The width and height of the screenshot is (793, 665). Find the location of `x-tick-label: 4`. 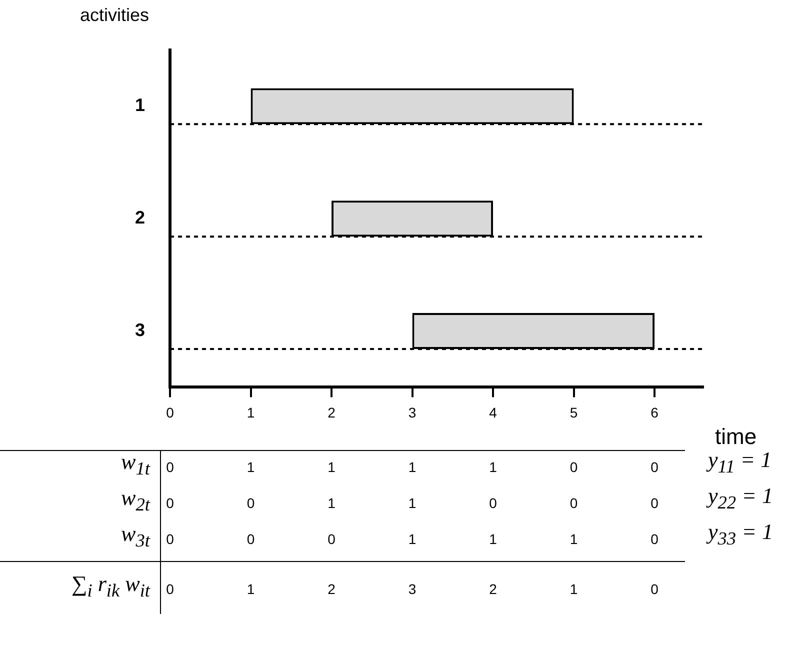

x-tick-label: 4 is located at coordinates (493, 412).